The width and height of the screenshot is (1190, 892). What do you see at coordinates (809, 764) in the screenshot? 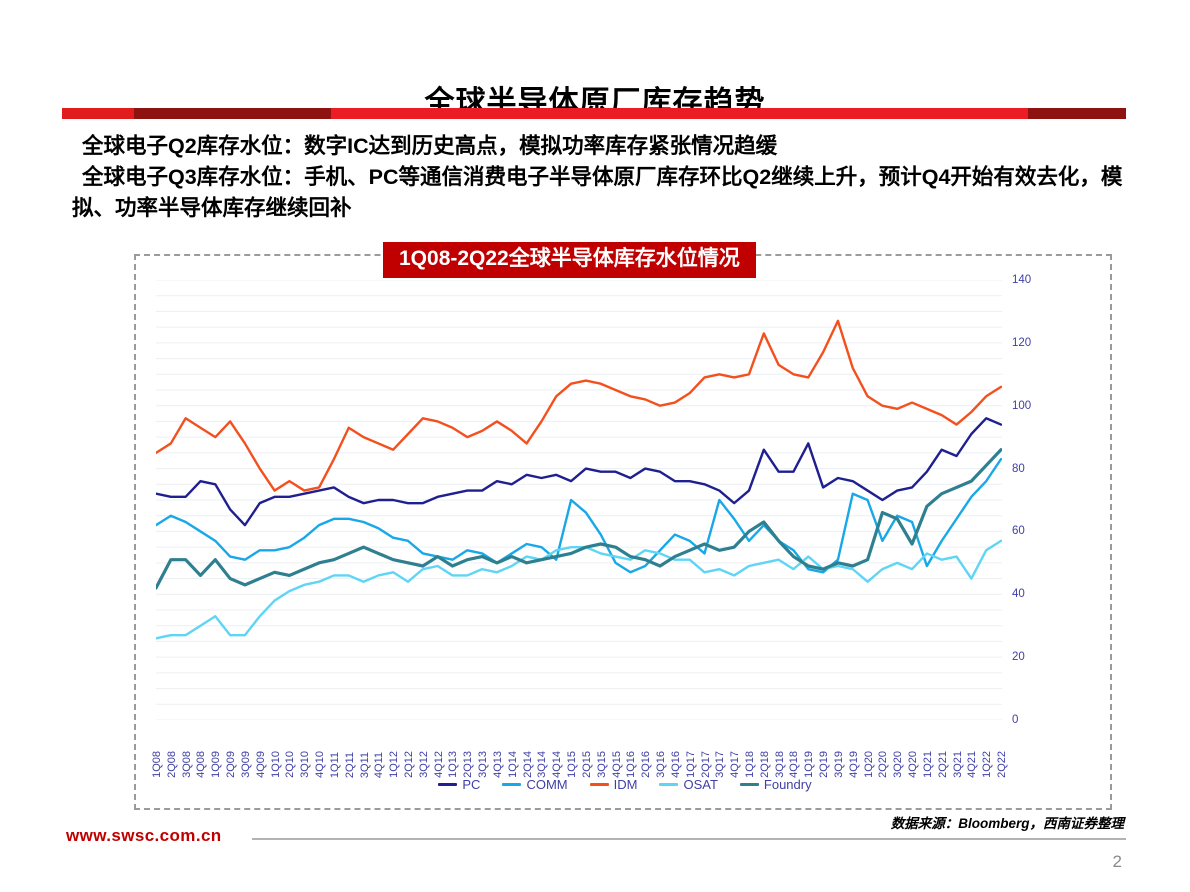
I see `x-axis-tick: 1Q19` at bounding box center [809, 764].